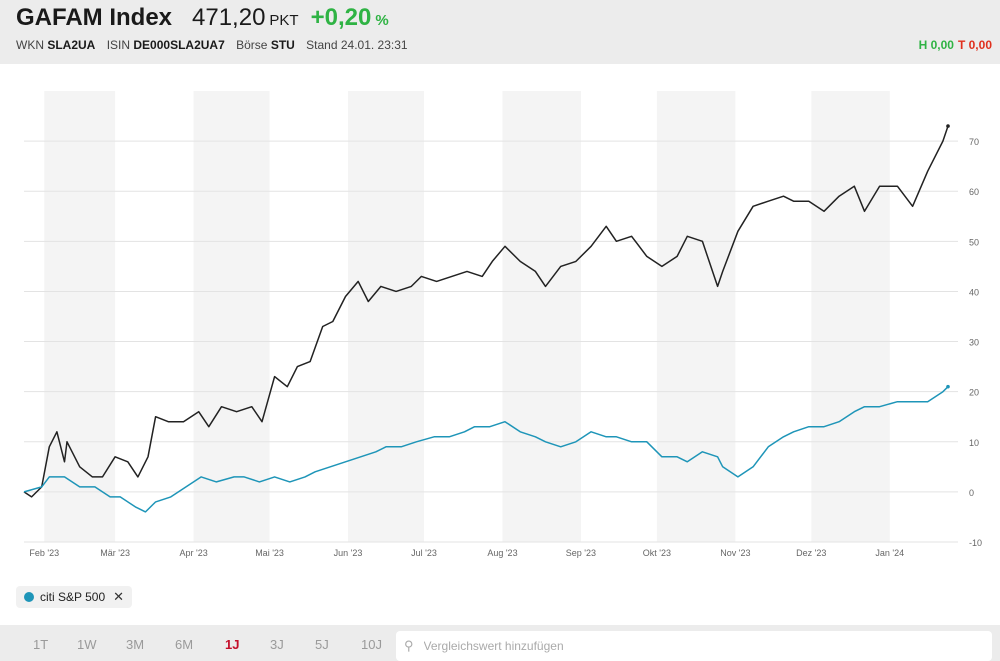  Describe the element at coordinates (29, 597) in the screenshot. I see `series-color-dot` at that location.